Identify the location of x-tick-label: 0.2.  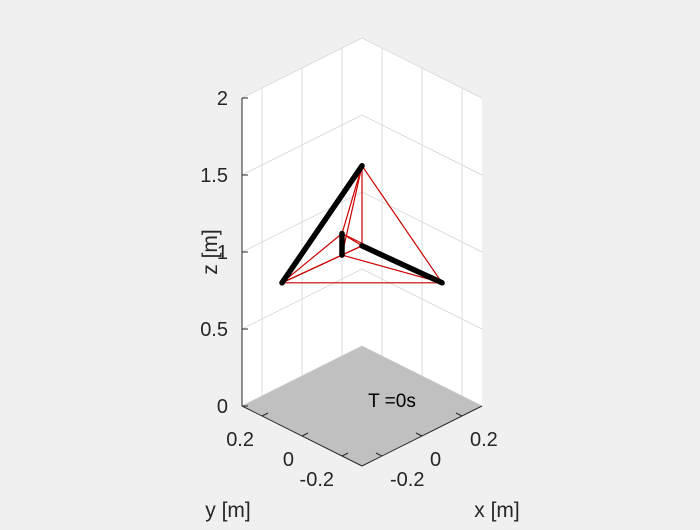
(484, 440).